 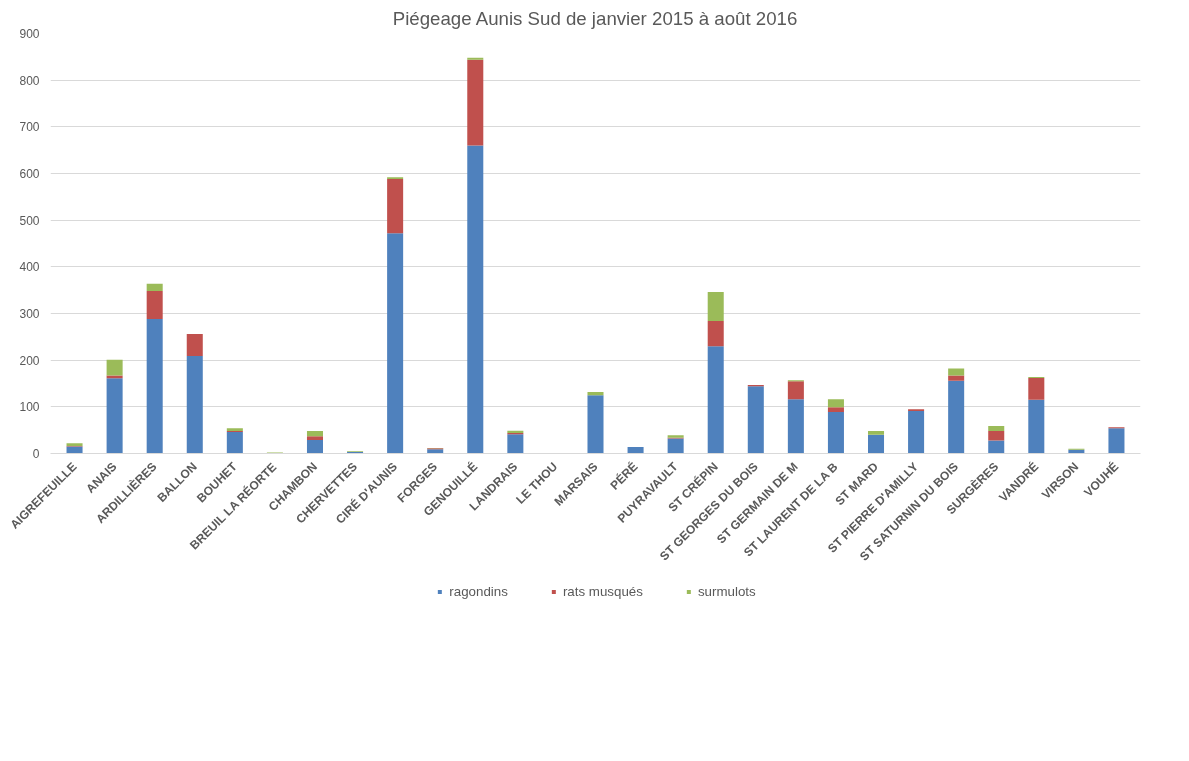 What do you see at coordinates (29, 174) in the screenshot?
I see `y-tick-label: 600` at bounding box center [29, 174].